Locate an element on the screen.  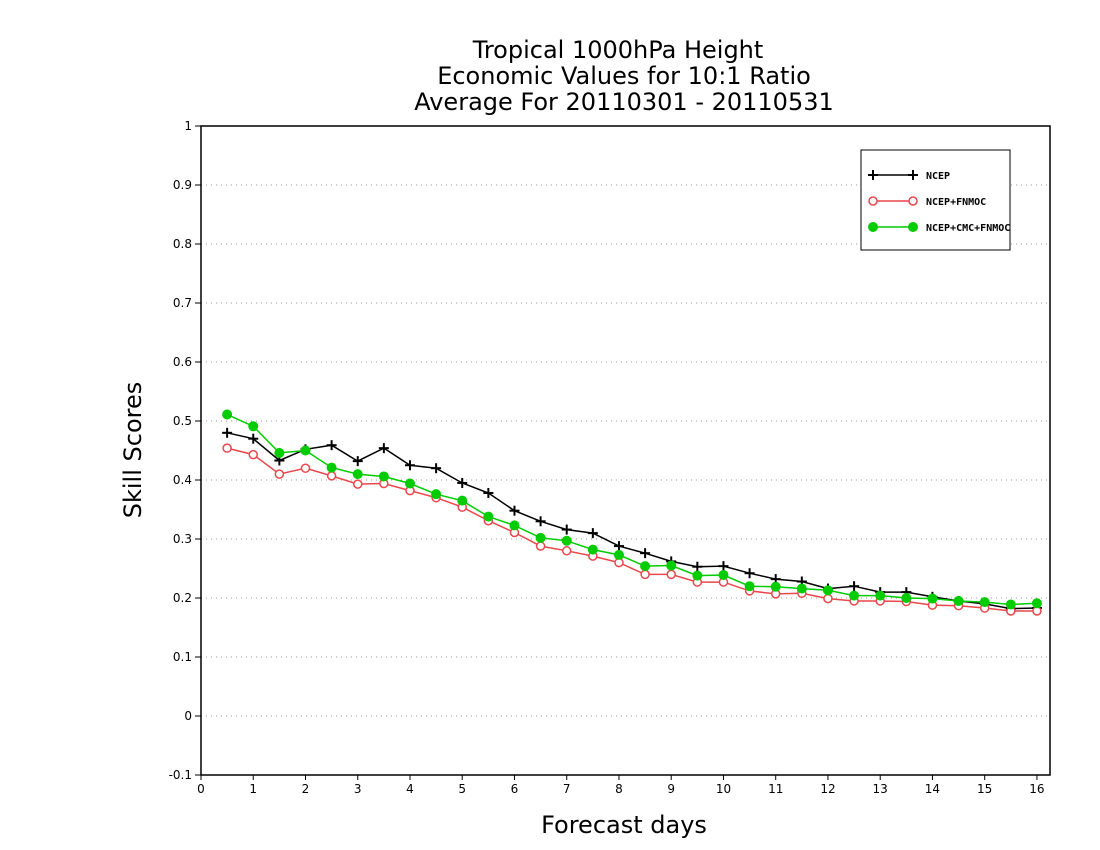
x-tick-label: 1 is located at coordinates (253, 789).